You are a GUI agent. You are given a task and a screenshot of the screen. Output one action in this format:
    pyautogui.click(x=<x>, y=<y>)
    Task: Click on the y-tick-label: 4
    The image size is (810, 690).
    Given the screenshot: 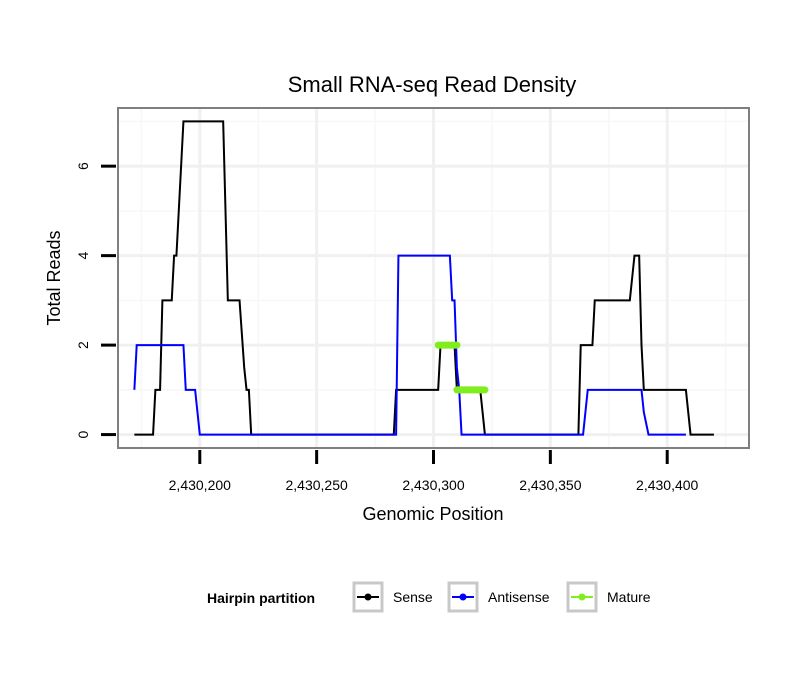 What is the action you would take?
    pyautogui.click(x=83, y=256)
    